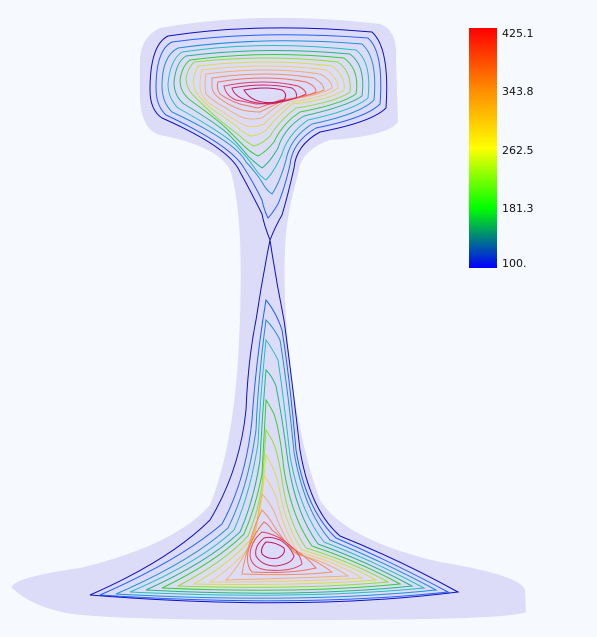 The height and width of the screenshot is (637, 597). Describe the element at coordinates (518, 91) in the screenshot. I see `colorbar-tick-label: 343.8` at that location.